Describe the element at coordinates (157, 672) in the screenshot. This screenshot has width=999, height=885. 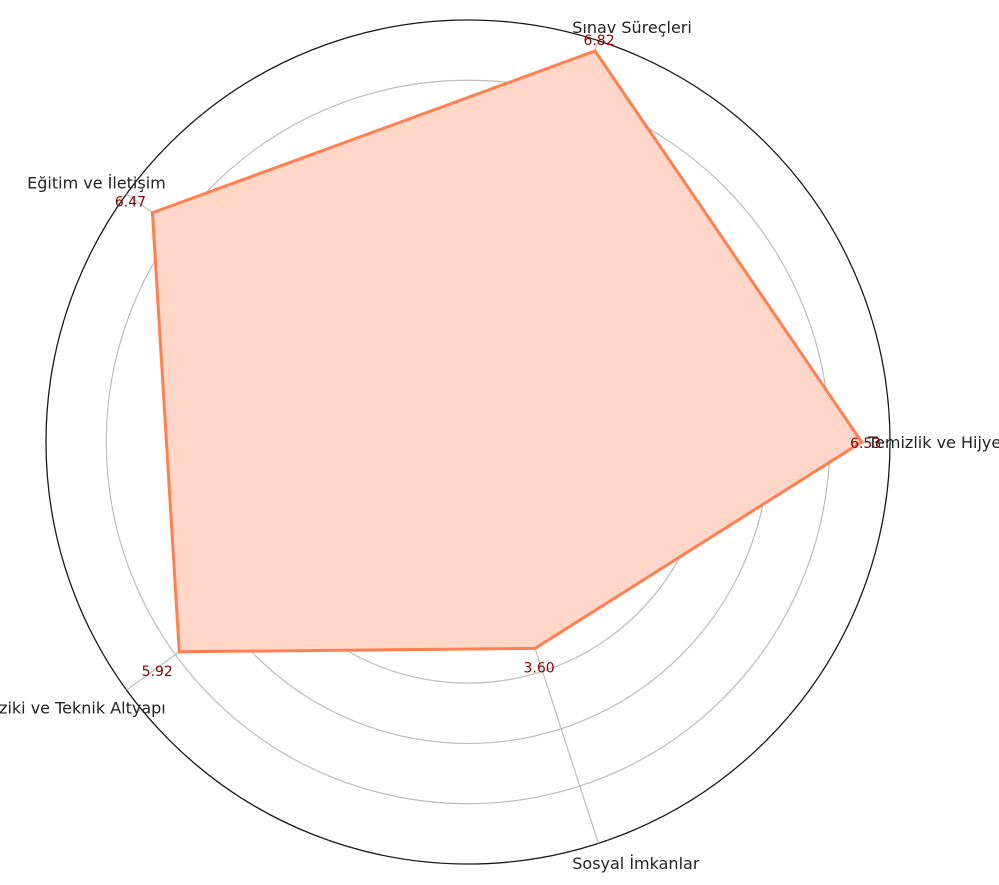
I see `value-label-3: 5.92` at that location.